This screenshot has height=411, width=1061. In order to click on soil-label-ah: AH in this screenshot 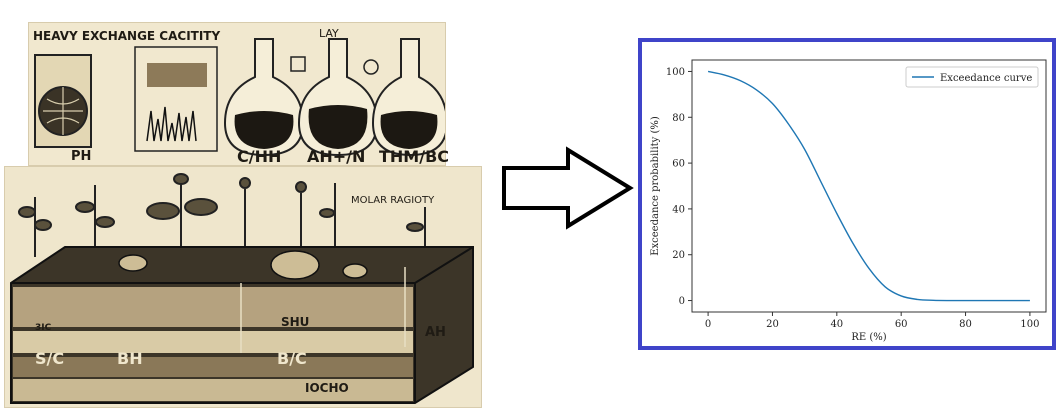, I will do `click(435, 332)`.